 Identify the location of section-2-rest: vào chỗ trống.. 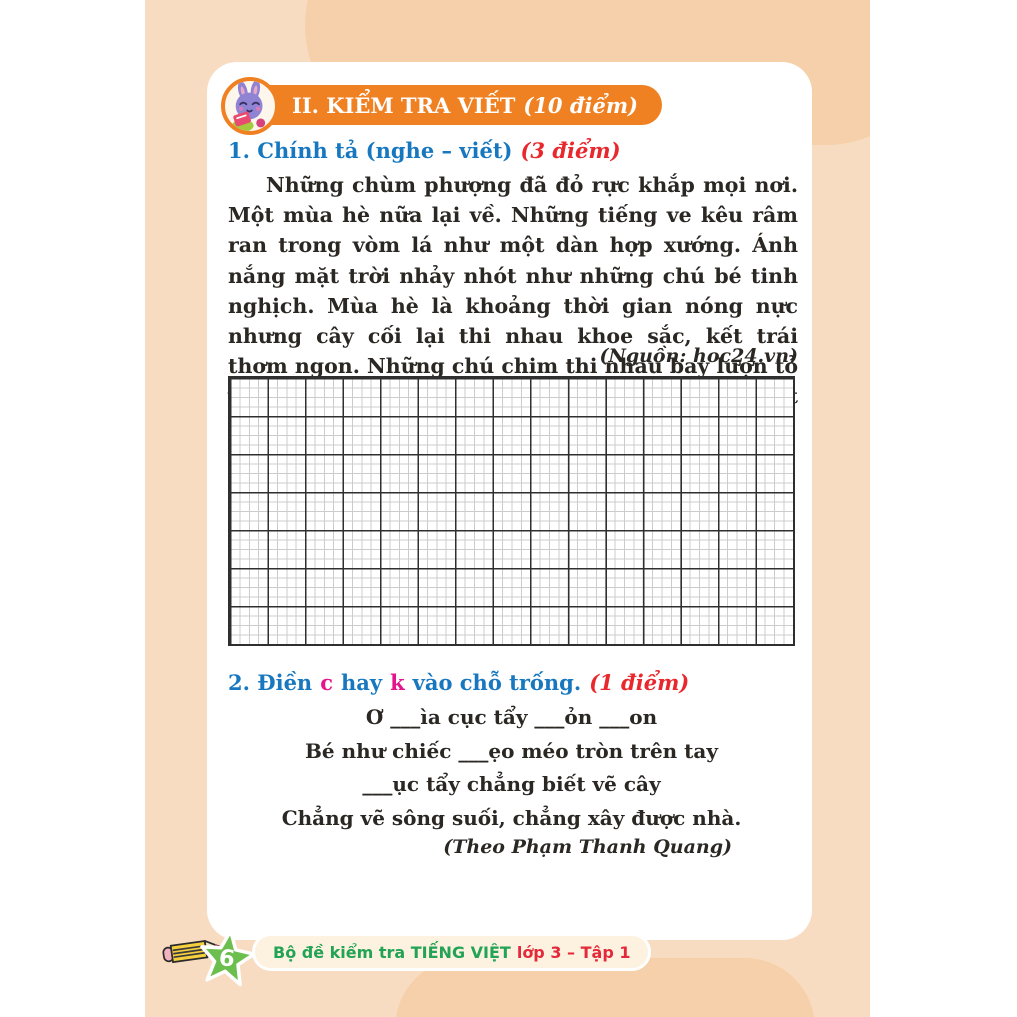
(497, 682).